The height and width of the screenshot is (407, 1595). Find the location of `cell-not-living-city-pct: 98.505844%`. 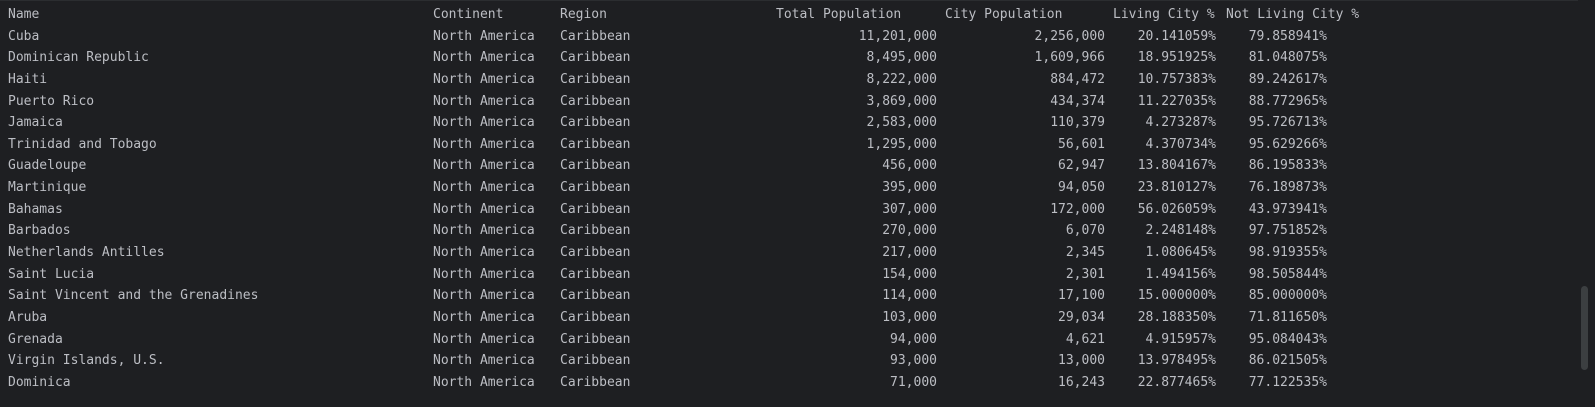

cell-not-living-city-pct: 98.505844% is located at coordinates (1287, 274).